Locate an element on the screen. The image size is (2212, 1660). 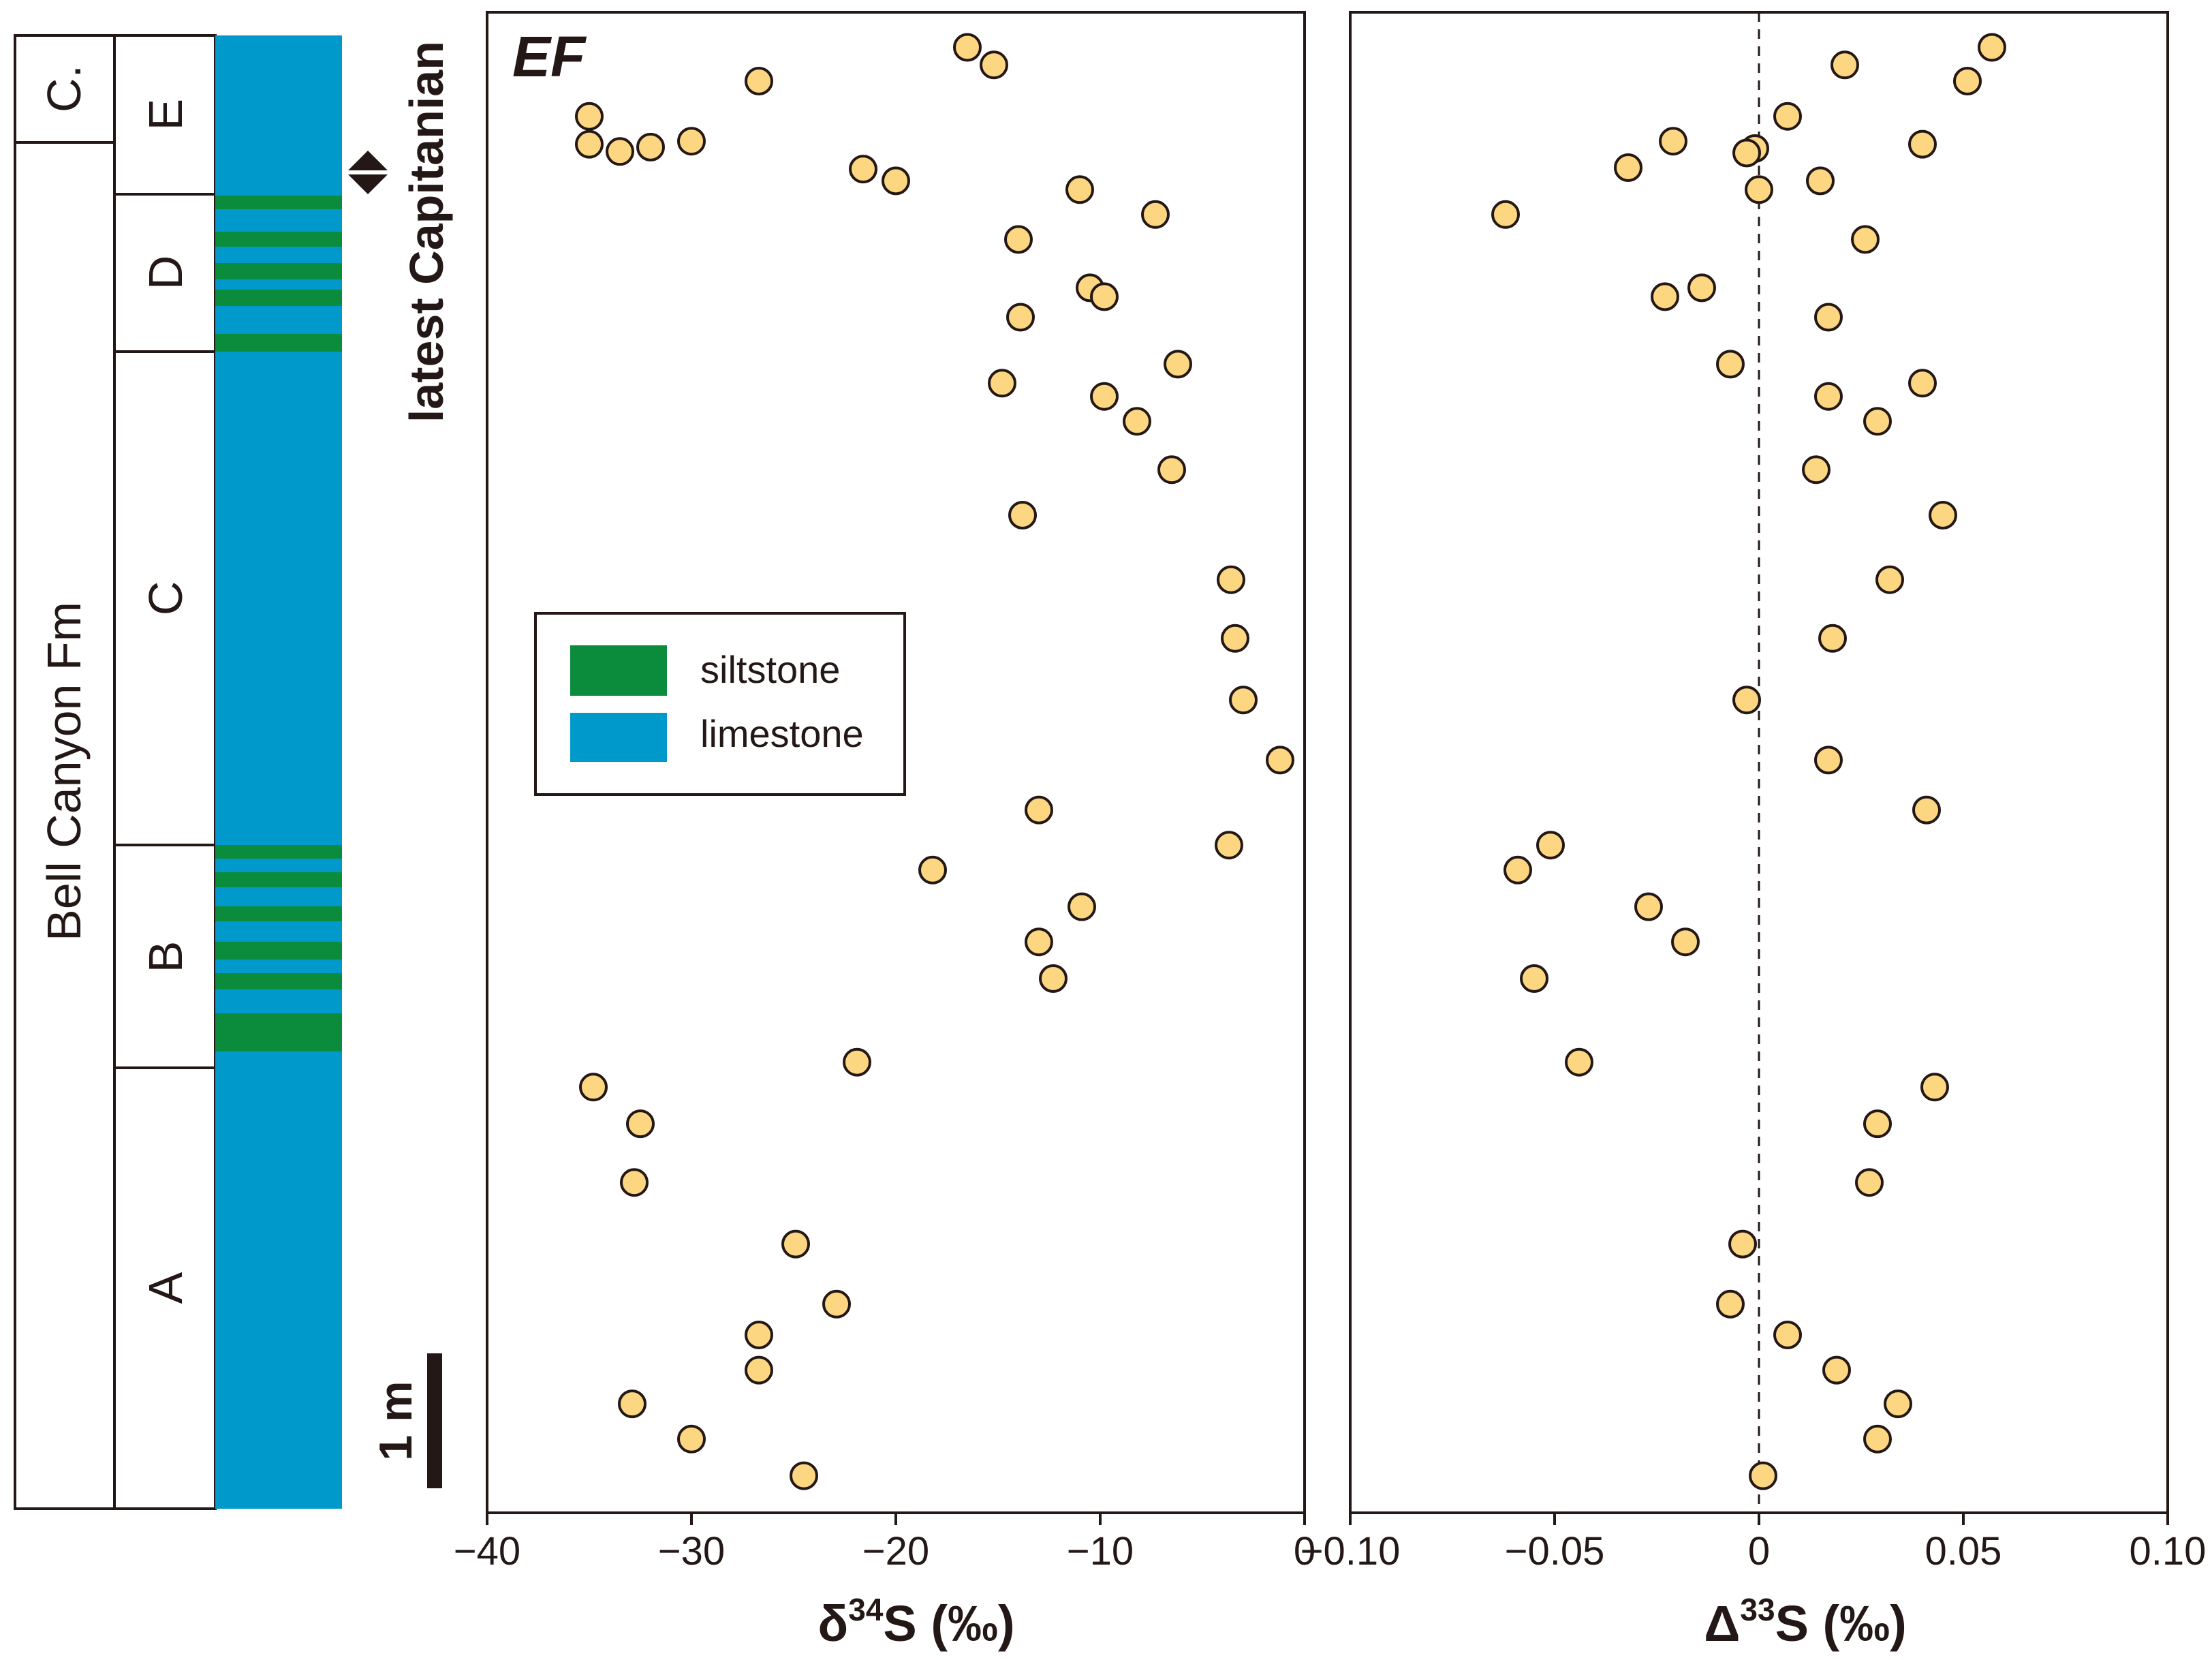
limestone-column is located at coordinates (278, 772).